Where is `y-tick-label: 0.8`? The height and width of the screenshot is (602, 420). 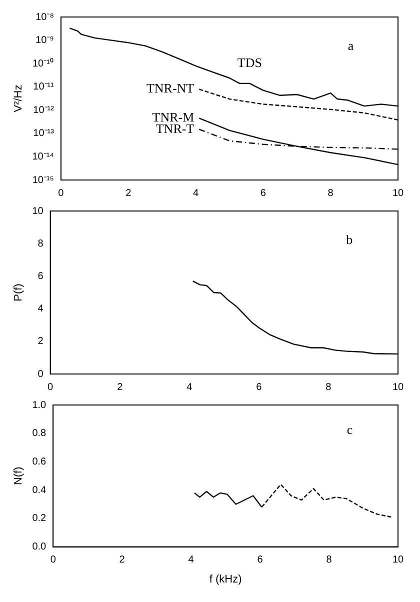
y-tick-label: 0.8 is located at coordinates (39, 434).